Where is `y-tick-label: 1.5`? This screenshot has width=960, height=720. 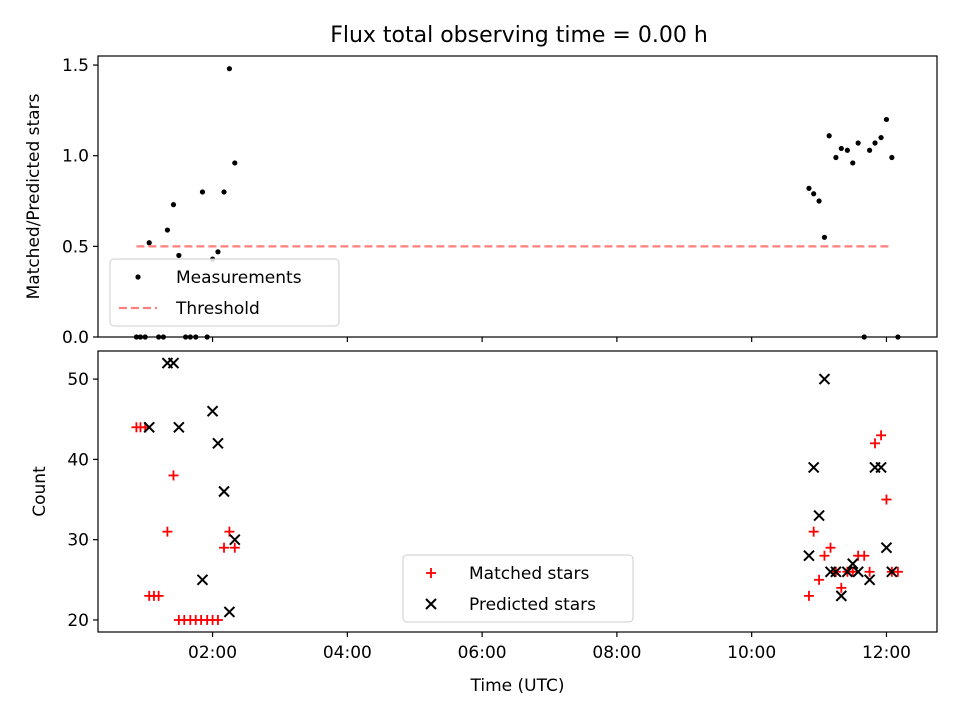 y-tick-label: 1.5 is located at coordinates (75, 66).